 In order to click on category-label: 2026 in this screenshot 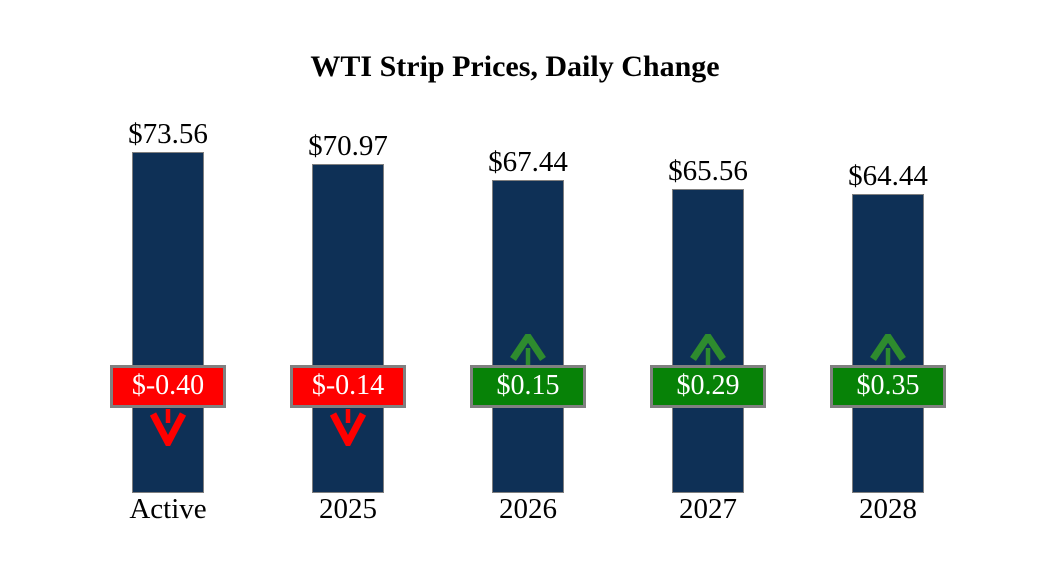, I will do `click(528, 509)`.